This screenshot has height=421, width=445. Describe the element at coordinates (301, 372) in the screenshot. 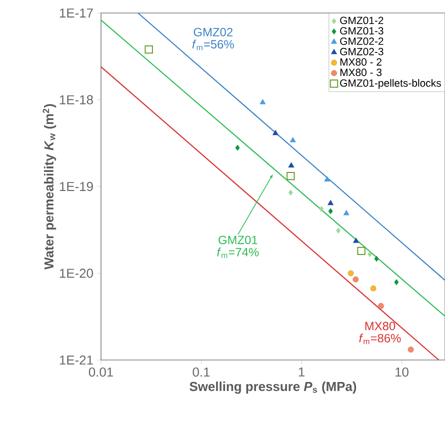

I see `x-tick-label: 1` at that location.